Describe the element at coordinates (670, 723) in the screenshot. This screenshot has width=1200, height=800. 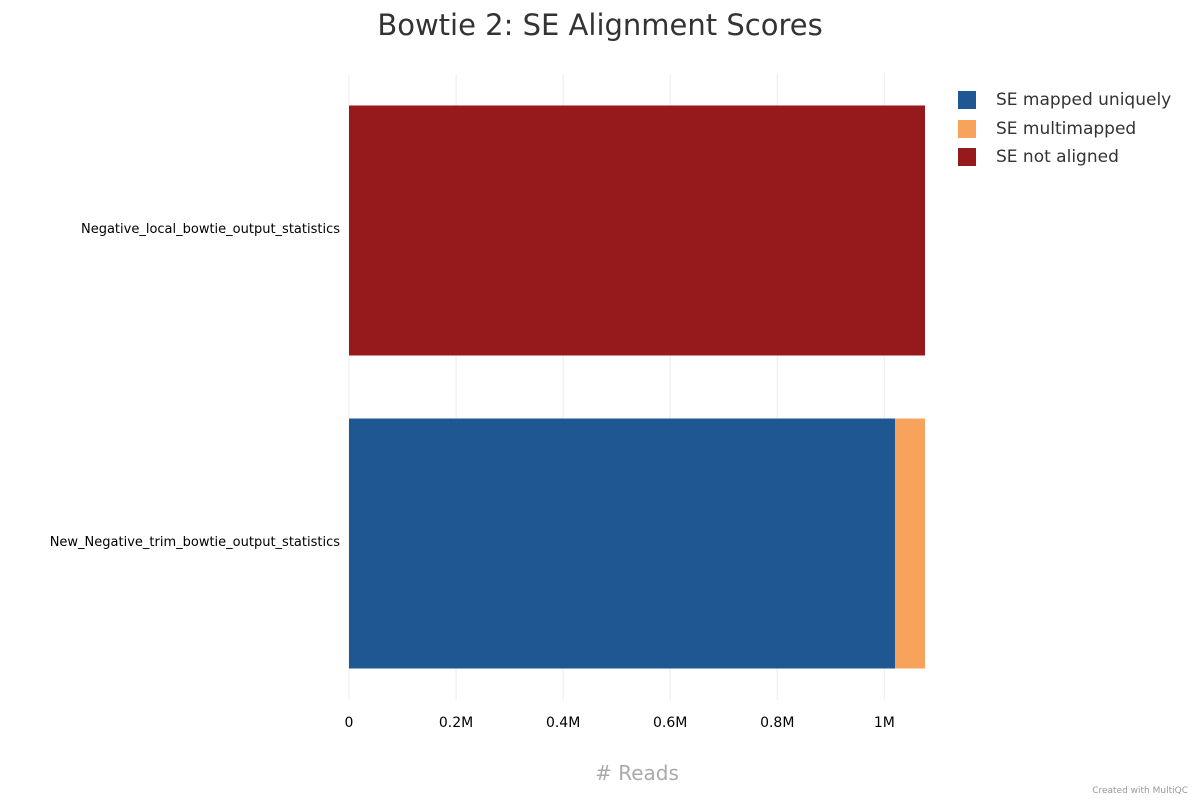
I see `x-tick-label: 0.6M` at that location.